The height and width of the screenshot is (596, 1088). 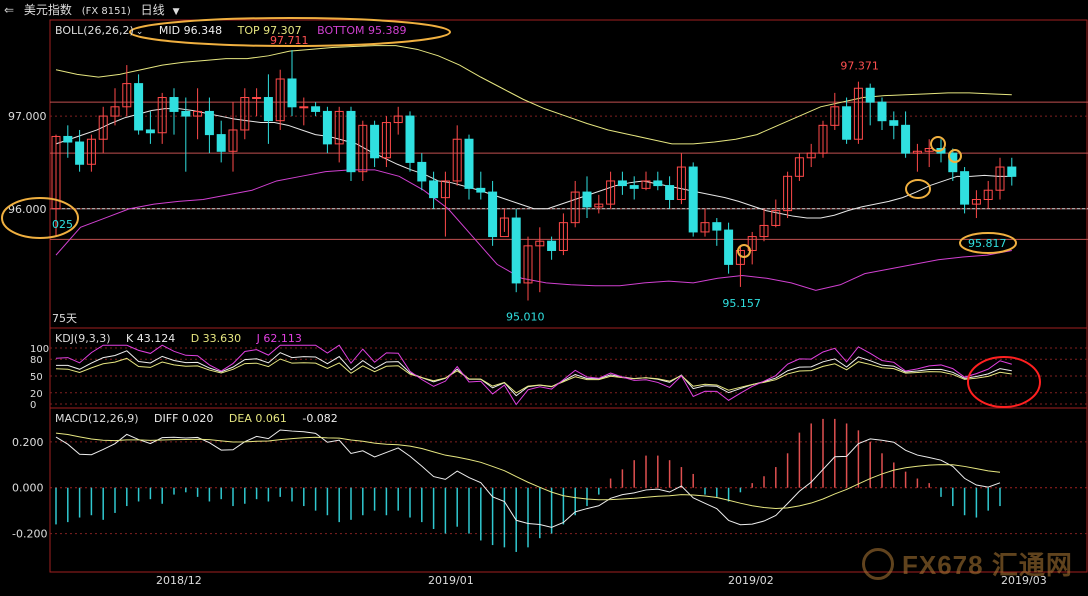 I want to click on x-axis-label: 2019/03, so click(x=1024, y=580).